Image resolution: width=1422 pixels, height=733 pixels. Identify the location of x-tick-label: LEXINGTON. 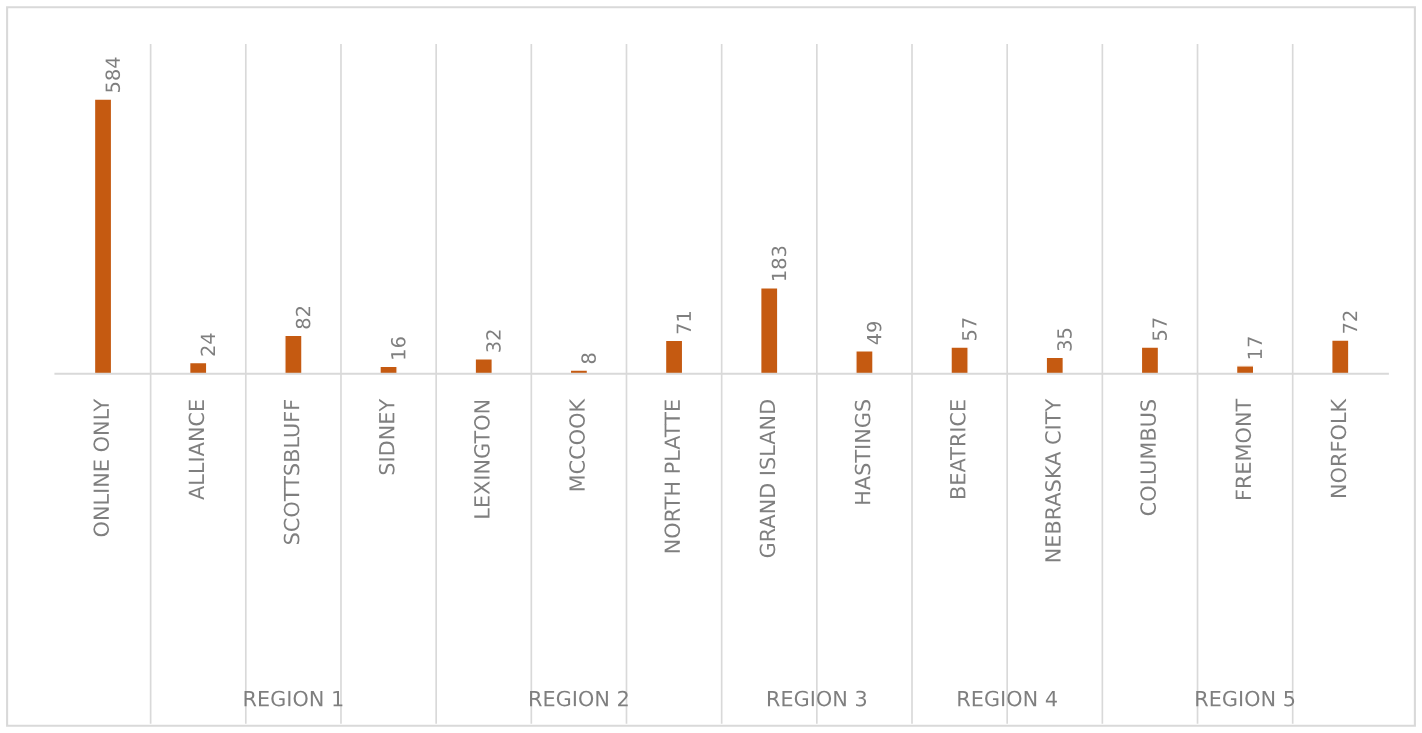
(482, 459).